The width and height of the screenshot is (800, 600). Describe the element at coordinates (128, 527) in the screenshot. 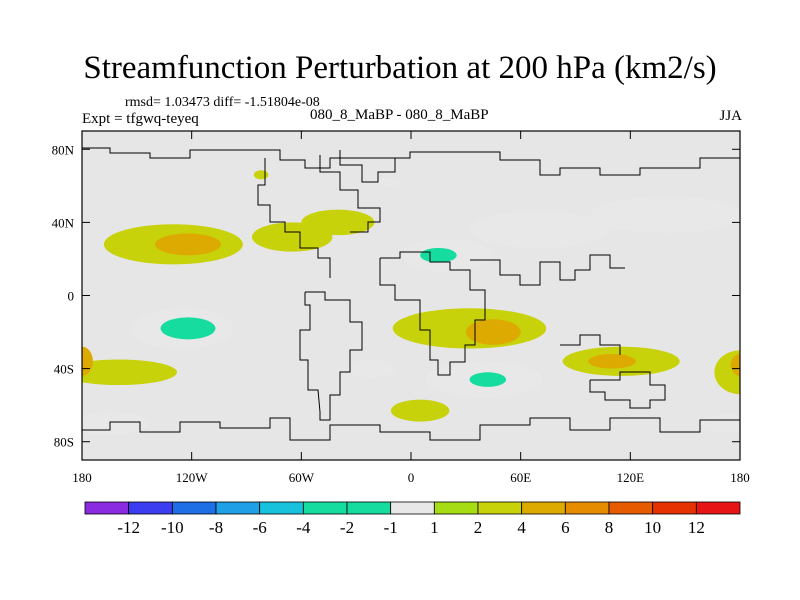

I see `colorbar-label: -12` at that location.